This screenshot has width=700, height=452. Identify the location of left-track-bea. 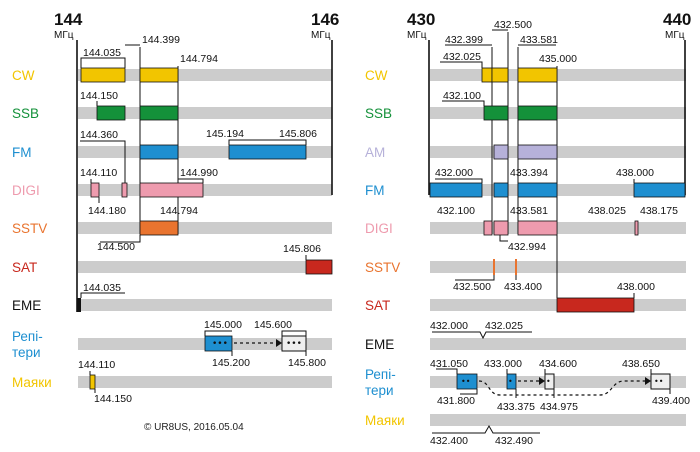
(205, 382).